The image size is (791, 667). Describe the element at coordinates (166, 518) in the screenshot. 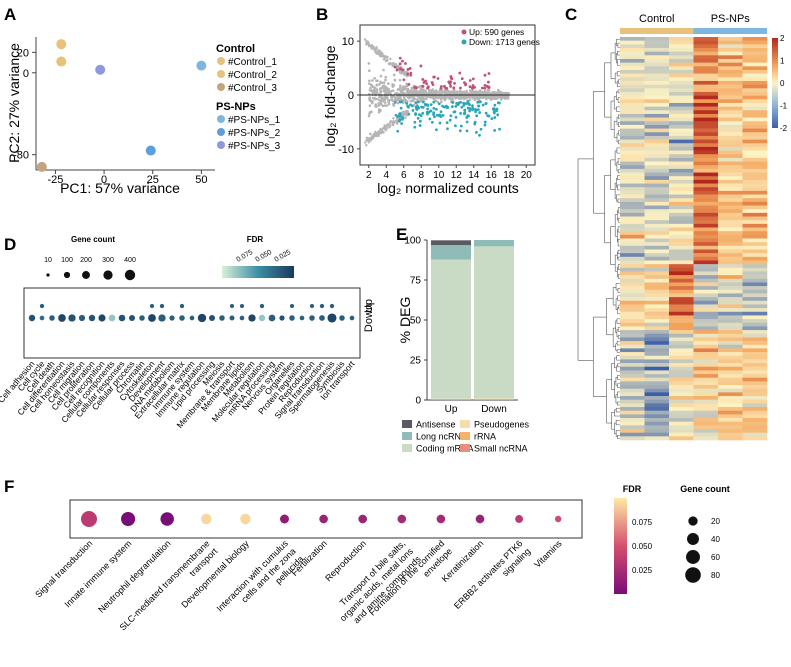

I see `f-bubble` at that location.